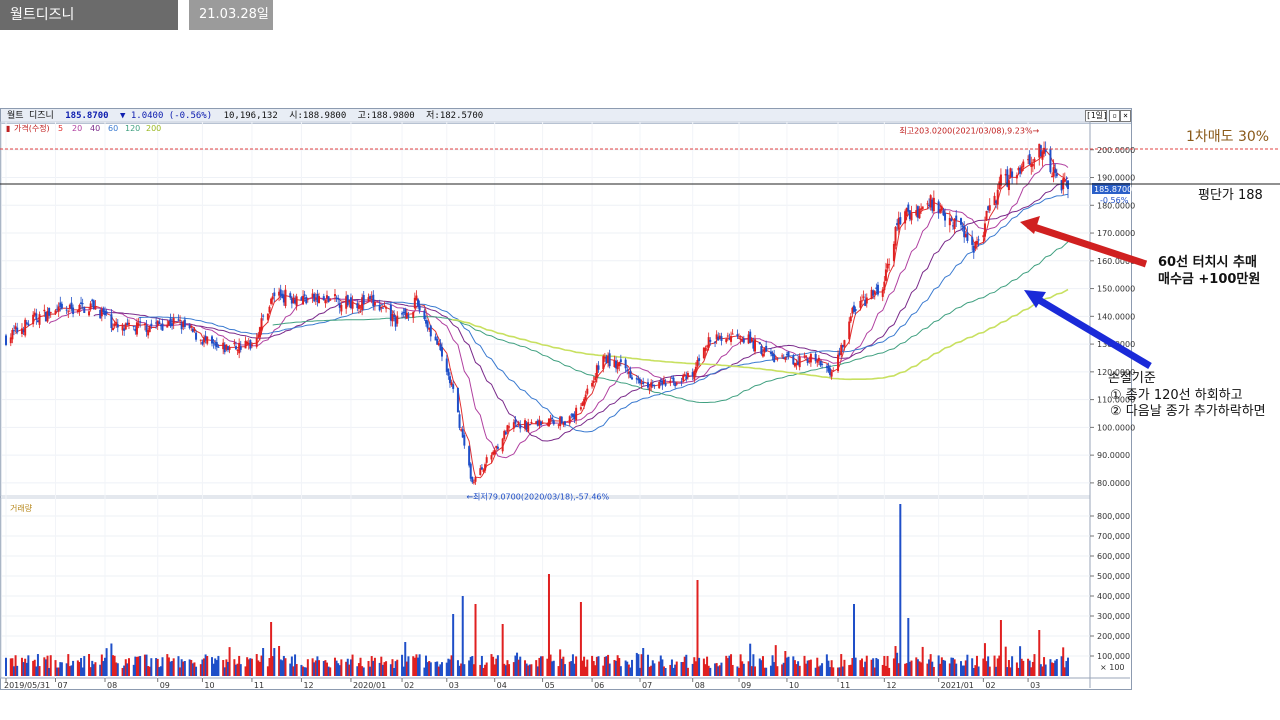 The image size is (1280, 720). Describe the element at coordinates (165, 685) in the screenshot. I see `date-tick-label: 09` at that location.